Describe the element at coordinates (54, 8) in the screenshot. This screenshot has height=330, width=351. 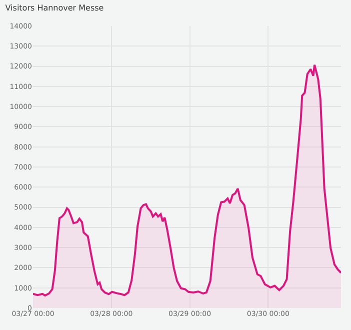
I see `chart-title: Visitors Hannover Messe` at that location.